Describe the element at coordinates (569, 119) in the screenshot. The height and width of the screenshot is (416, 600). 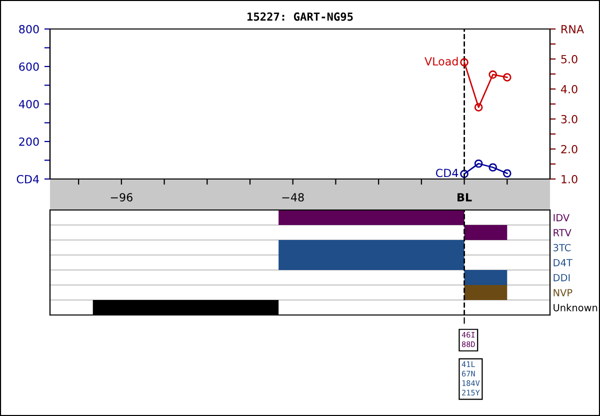
I see `y2-tick-label: 3.0` at that location.